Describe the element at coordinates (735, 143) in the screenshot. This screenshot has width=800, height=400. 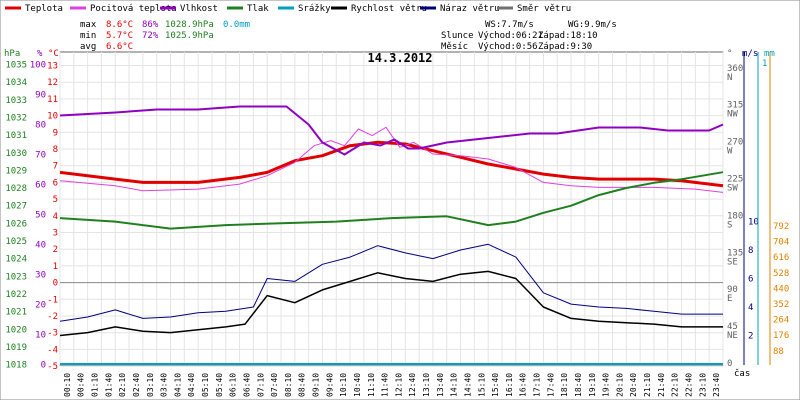
I see `tick-deg: 270` at that location.